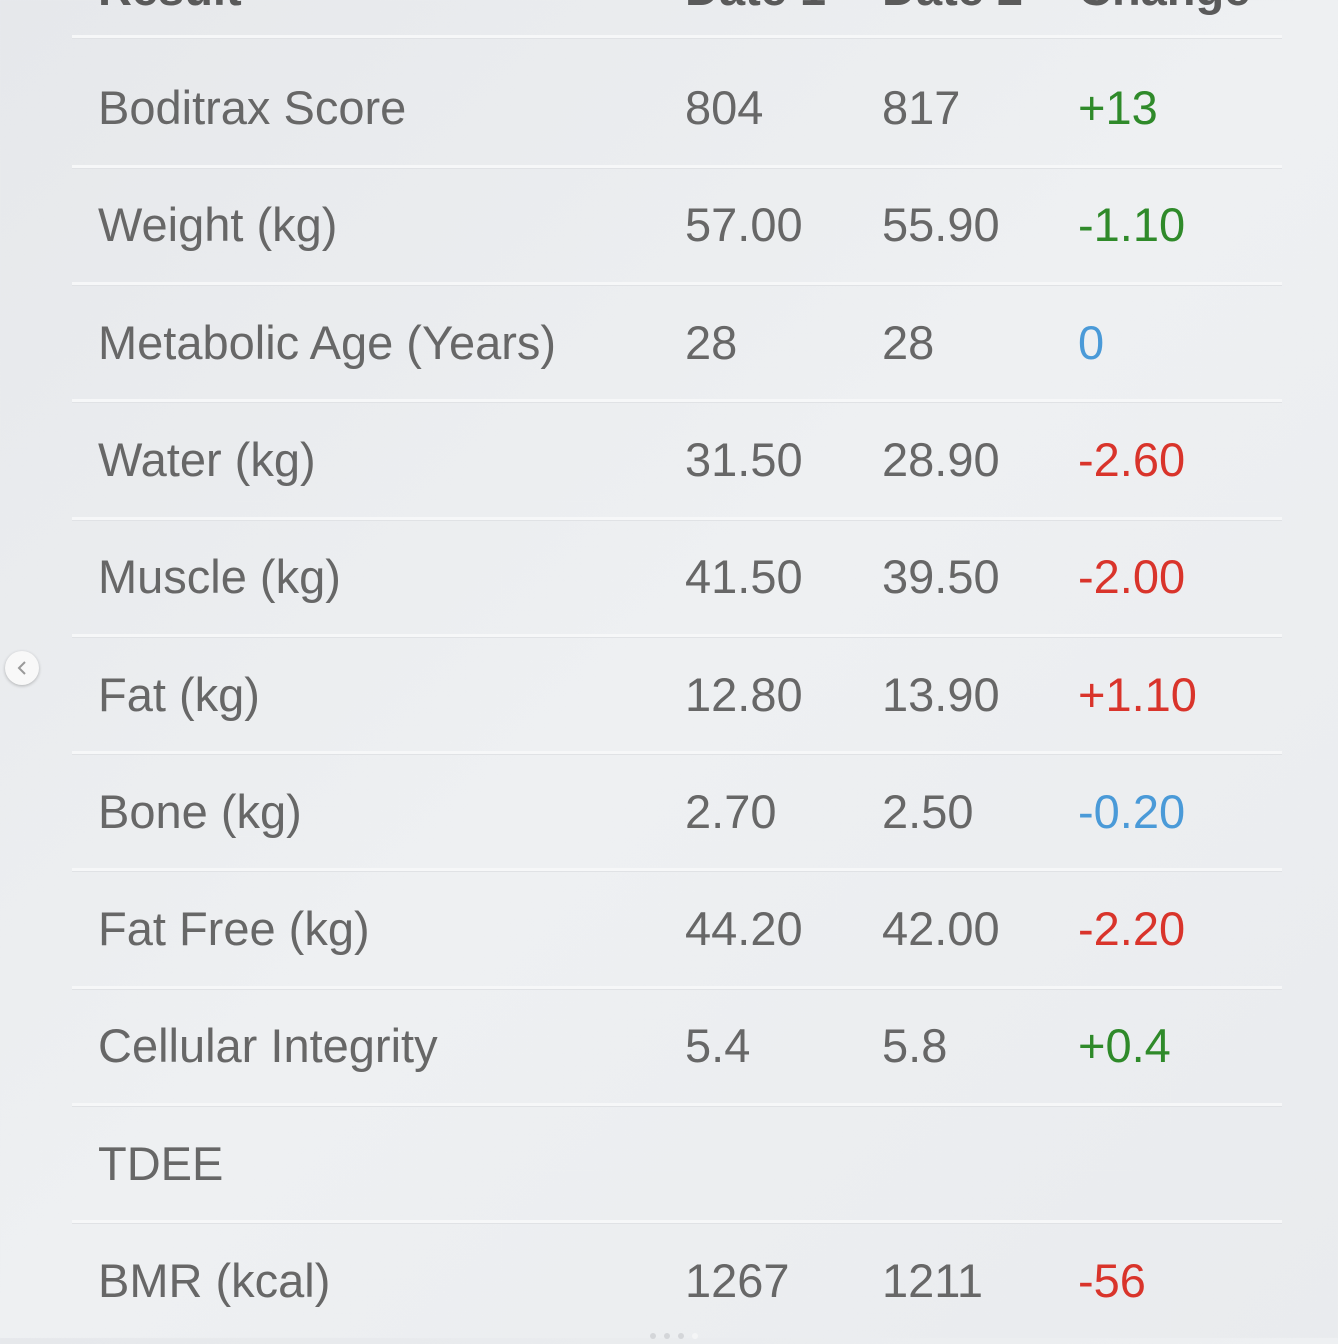 The height and width of the screenshot is (1344, 1338). Describe the element at coordinates (952, 8) in the screenshot. I see `header-cell: Date 2` at that location.